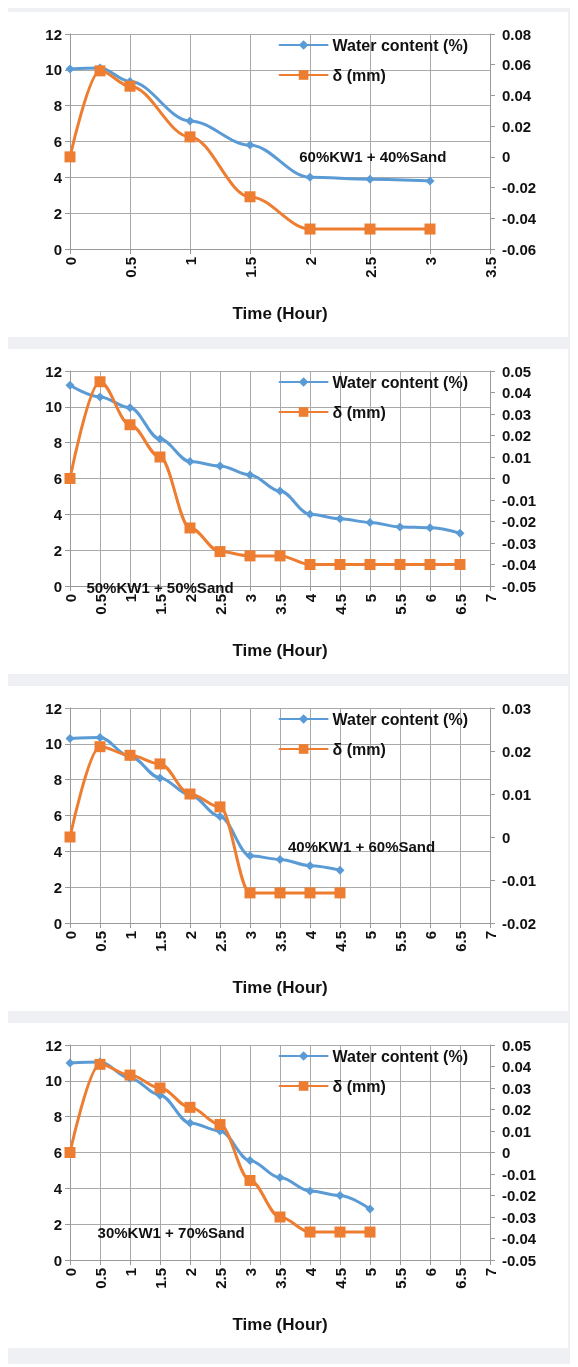 This screenshot has height=1367, width=578. What do you see at coordinates (519, 500) in the screenshot?
I see `y2-tick-label: -0.01` at bounding box center [519, 500].